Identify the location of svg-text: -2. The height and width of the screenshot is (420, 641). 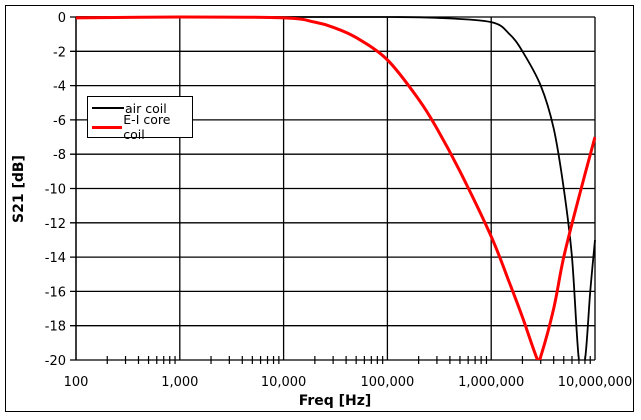
(59, 52).